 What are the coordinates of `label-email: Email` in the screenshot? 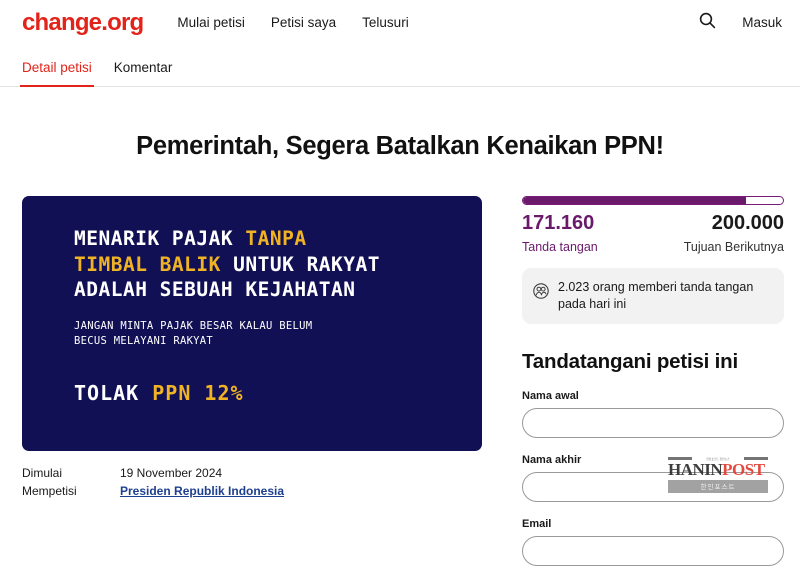 It's located at (537, 524).